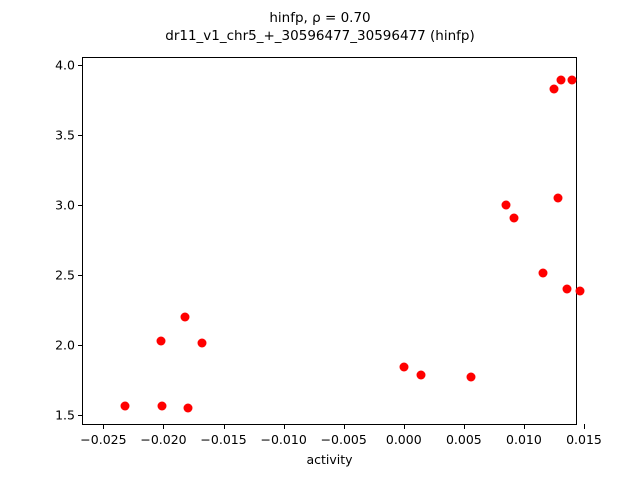  I want to click on x-tick-label: −0.025, so click(103, 439).